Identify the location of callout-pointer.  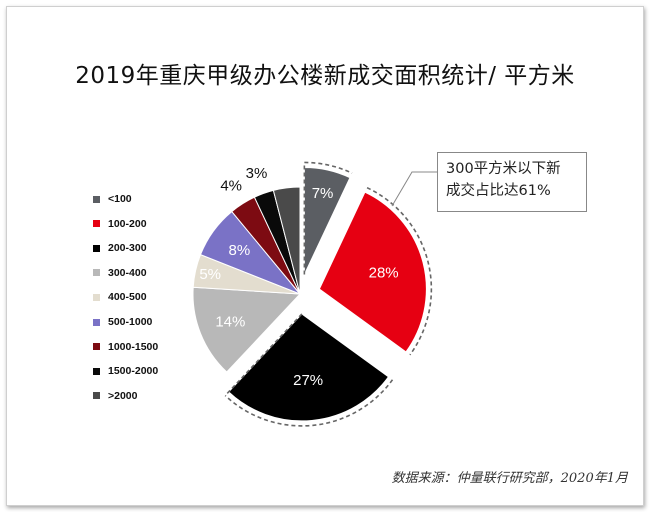
(414, 189).